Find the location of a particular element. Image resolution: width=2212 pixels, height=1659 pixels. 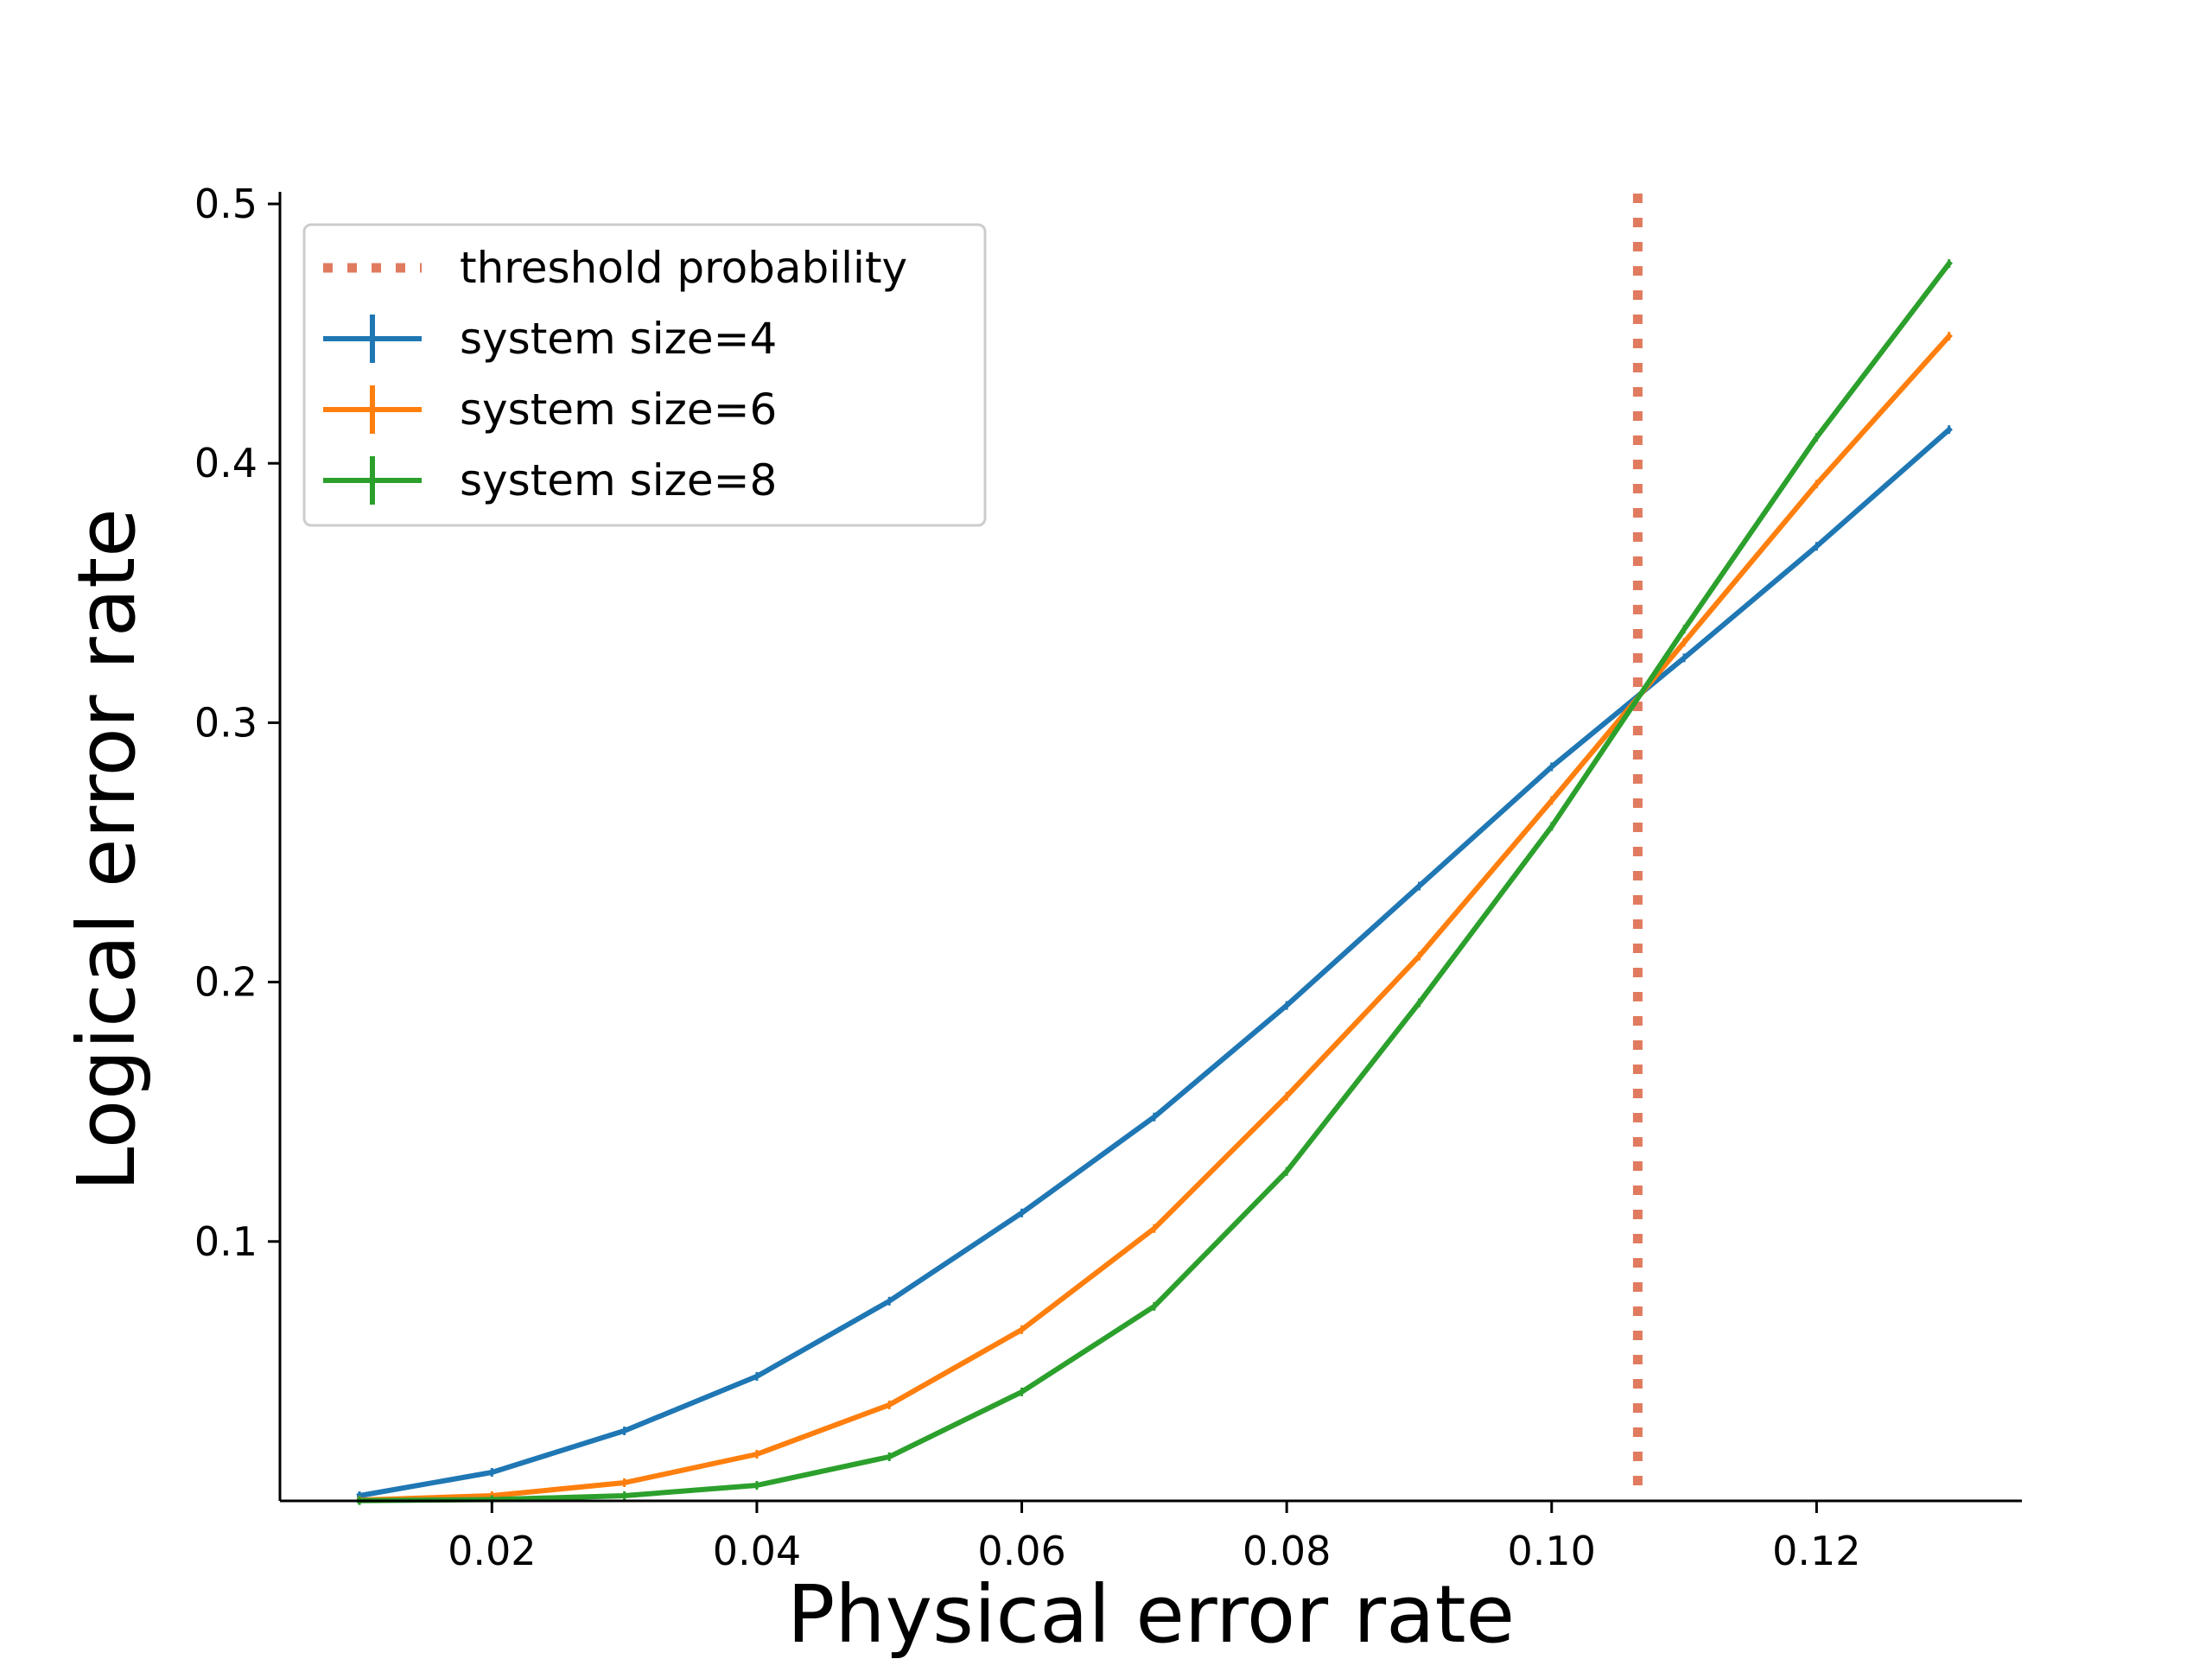

x-tick-label: 0.04 is located at coordinates (757, 1551).